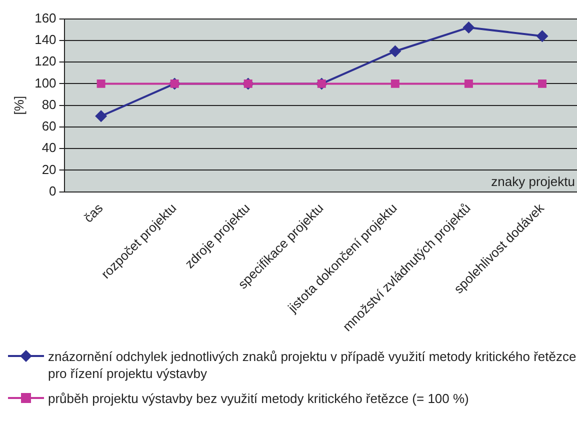 The image size is (577, 425). Describe the element at coordinates (49, 104) in the screenshot. I see `y-tick-label: 80` at that location.